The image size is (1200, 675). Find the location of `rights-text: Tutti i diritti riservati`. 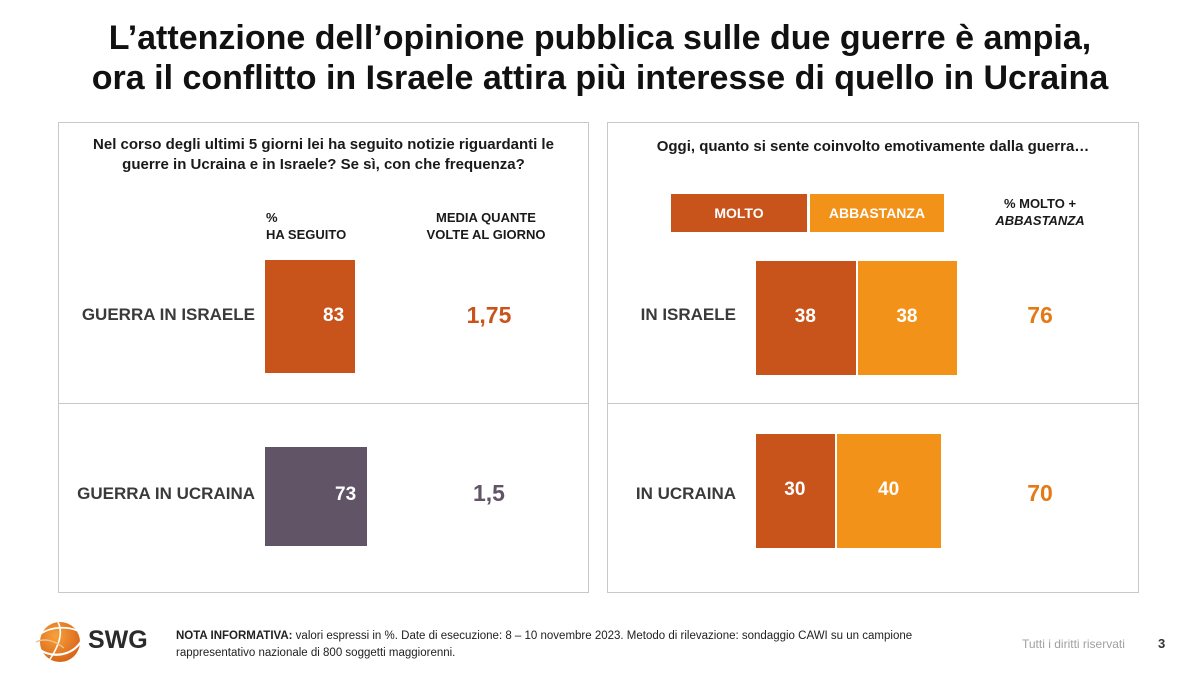

rights-text: Tutti i diritti riservati is located at coordinates (1073, 644).